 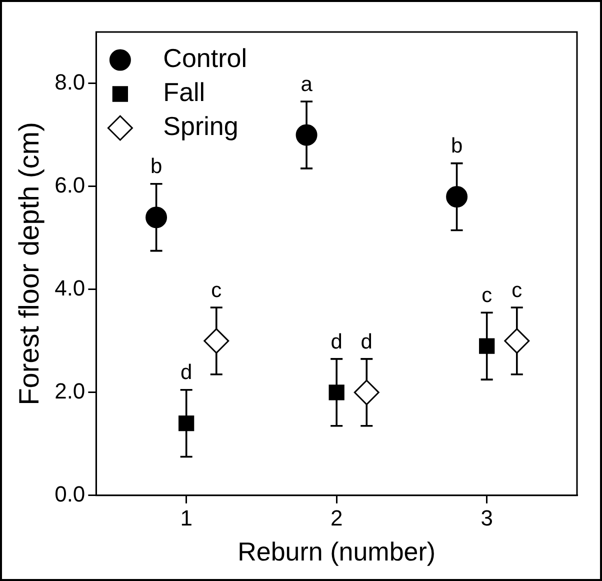 What do you see at coordinates (70, 391) in the screenshot?
I see `y-tick-label: 2.0` at bounding box center [70, 391].